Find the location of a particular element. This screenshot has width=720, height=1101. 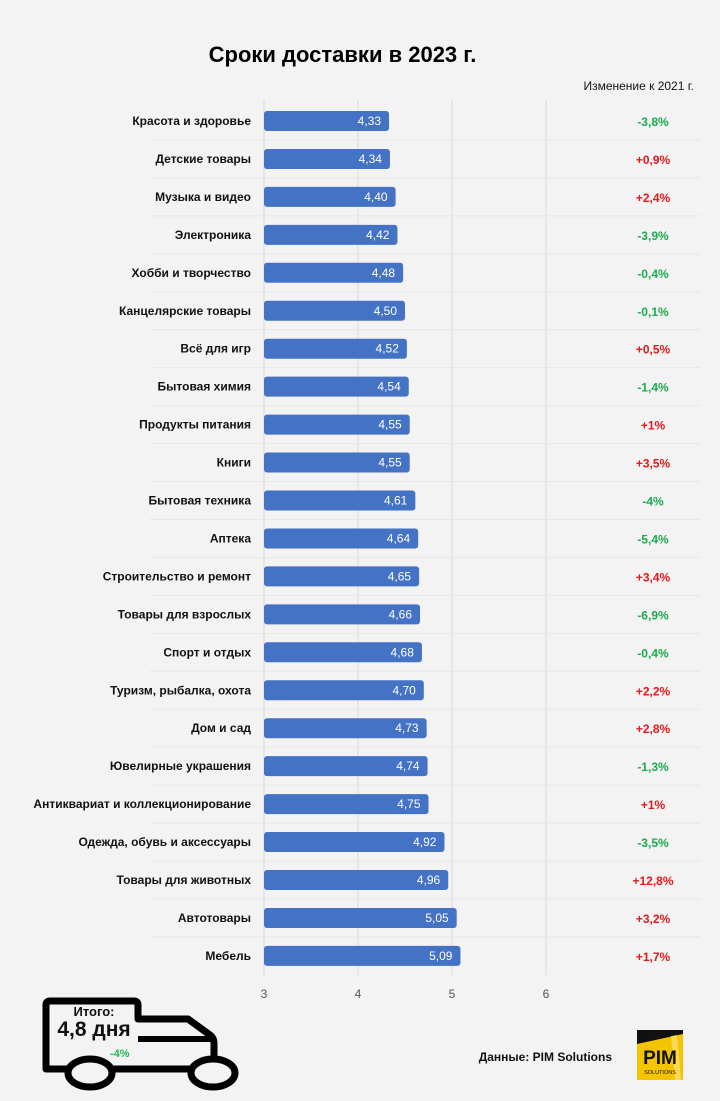

change-label: -3,9% is located at coordinates (653, 236).